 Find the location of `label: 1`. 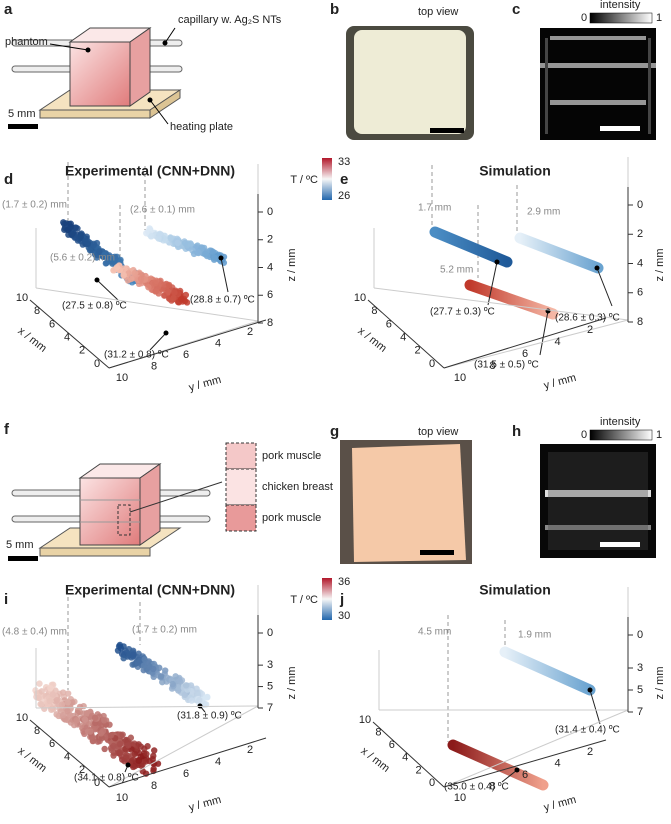

label: 1 is located at coordinates (659, 18).